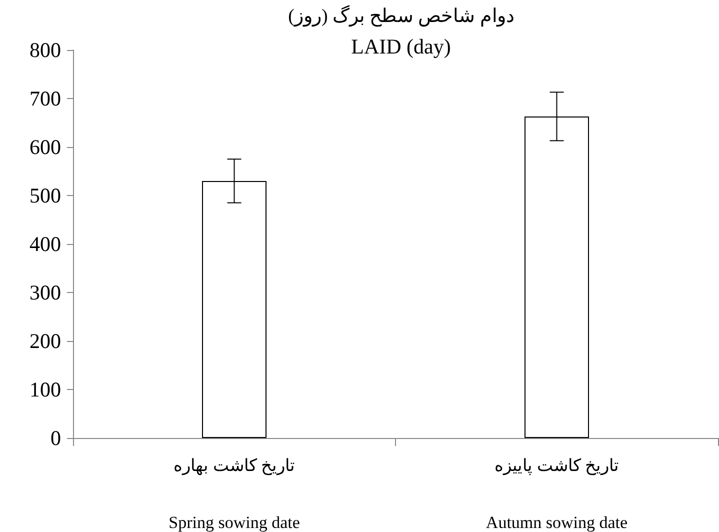  Describe the element at coordinates (401, 46) in the screenshot. I see `chart-subtitle: LAID (day)` at that location.